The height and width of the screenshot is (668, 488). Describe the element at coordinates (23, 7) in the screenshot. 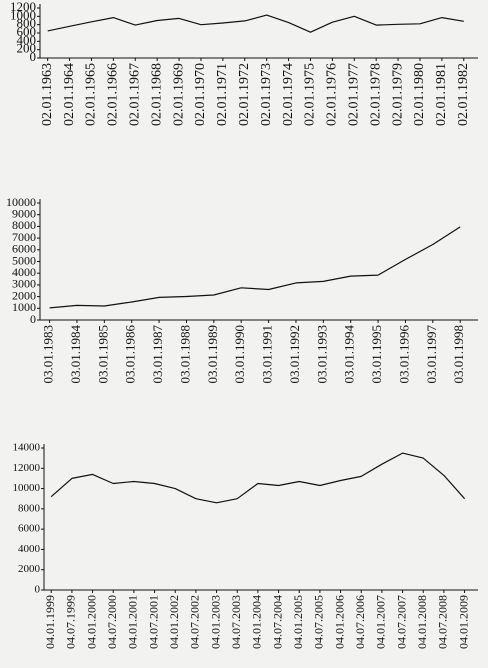

I see `y-tick-label: 1200` at that location.